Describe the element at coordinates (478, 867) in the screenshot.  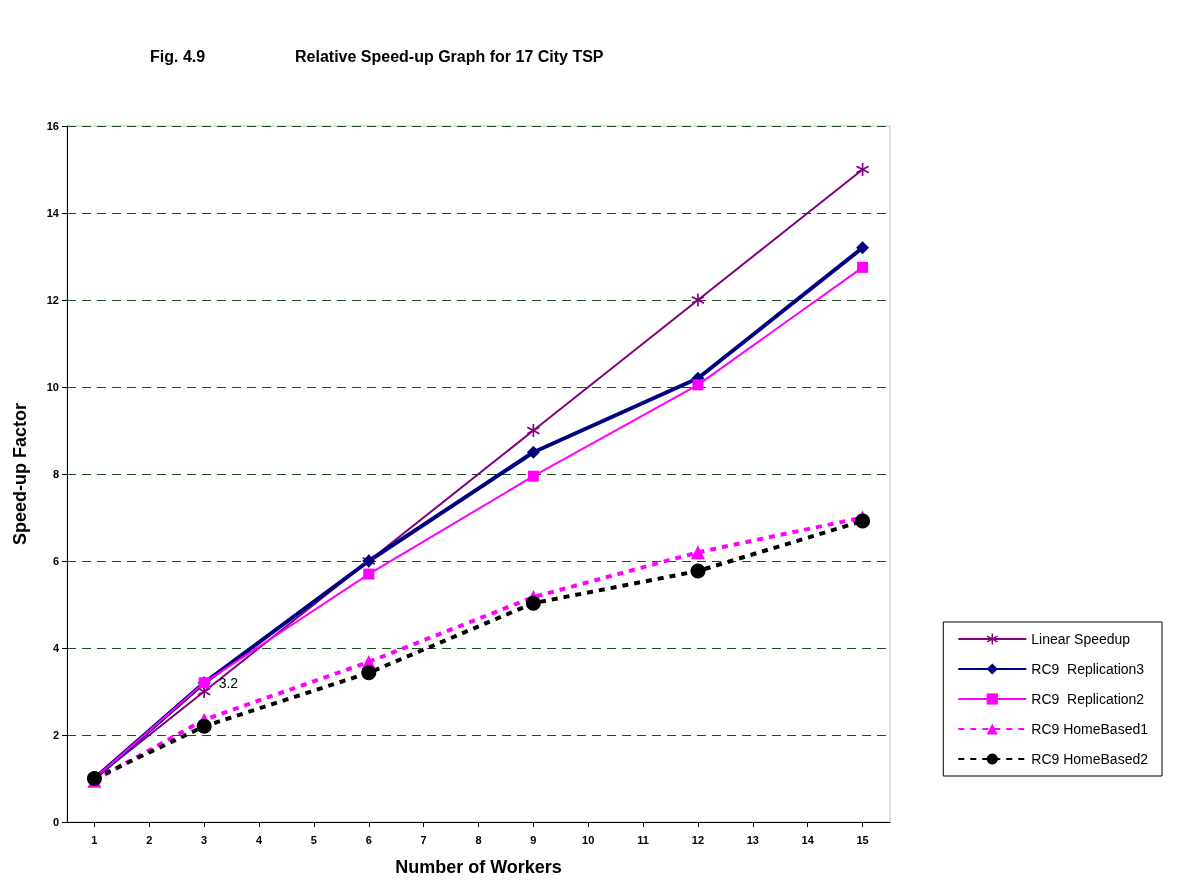
I see `x-axis-title: Number of Workers` at that location.